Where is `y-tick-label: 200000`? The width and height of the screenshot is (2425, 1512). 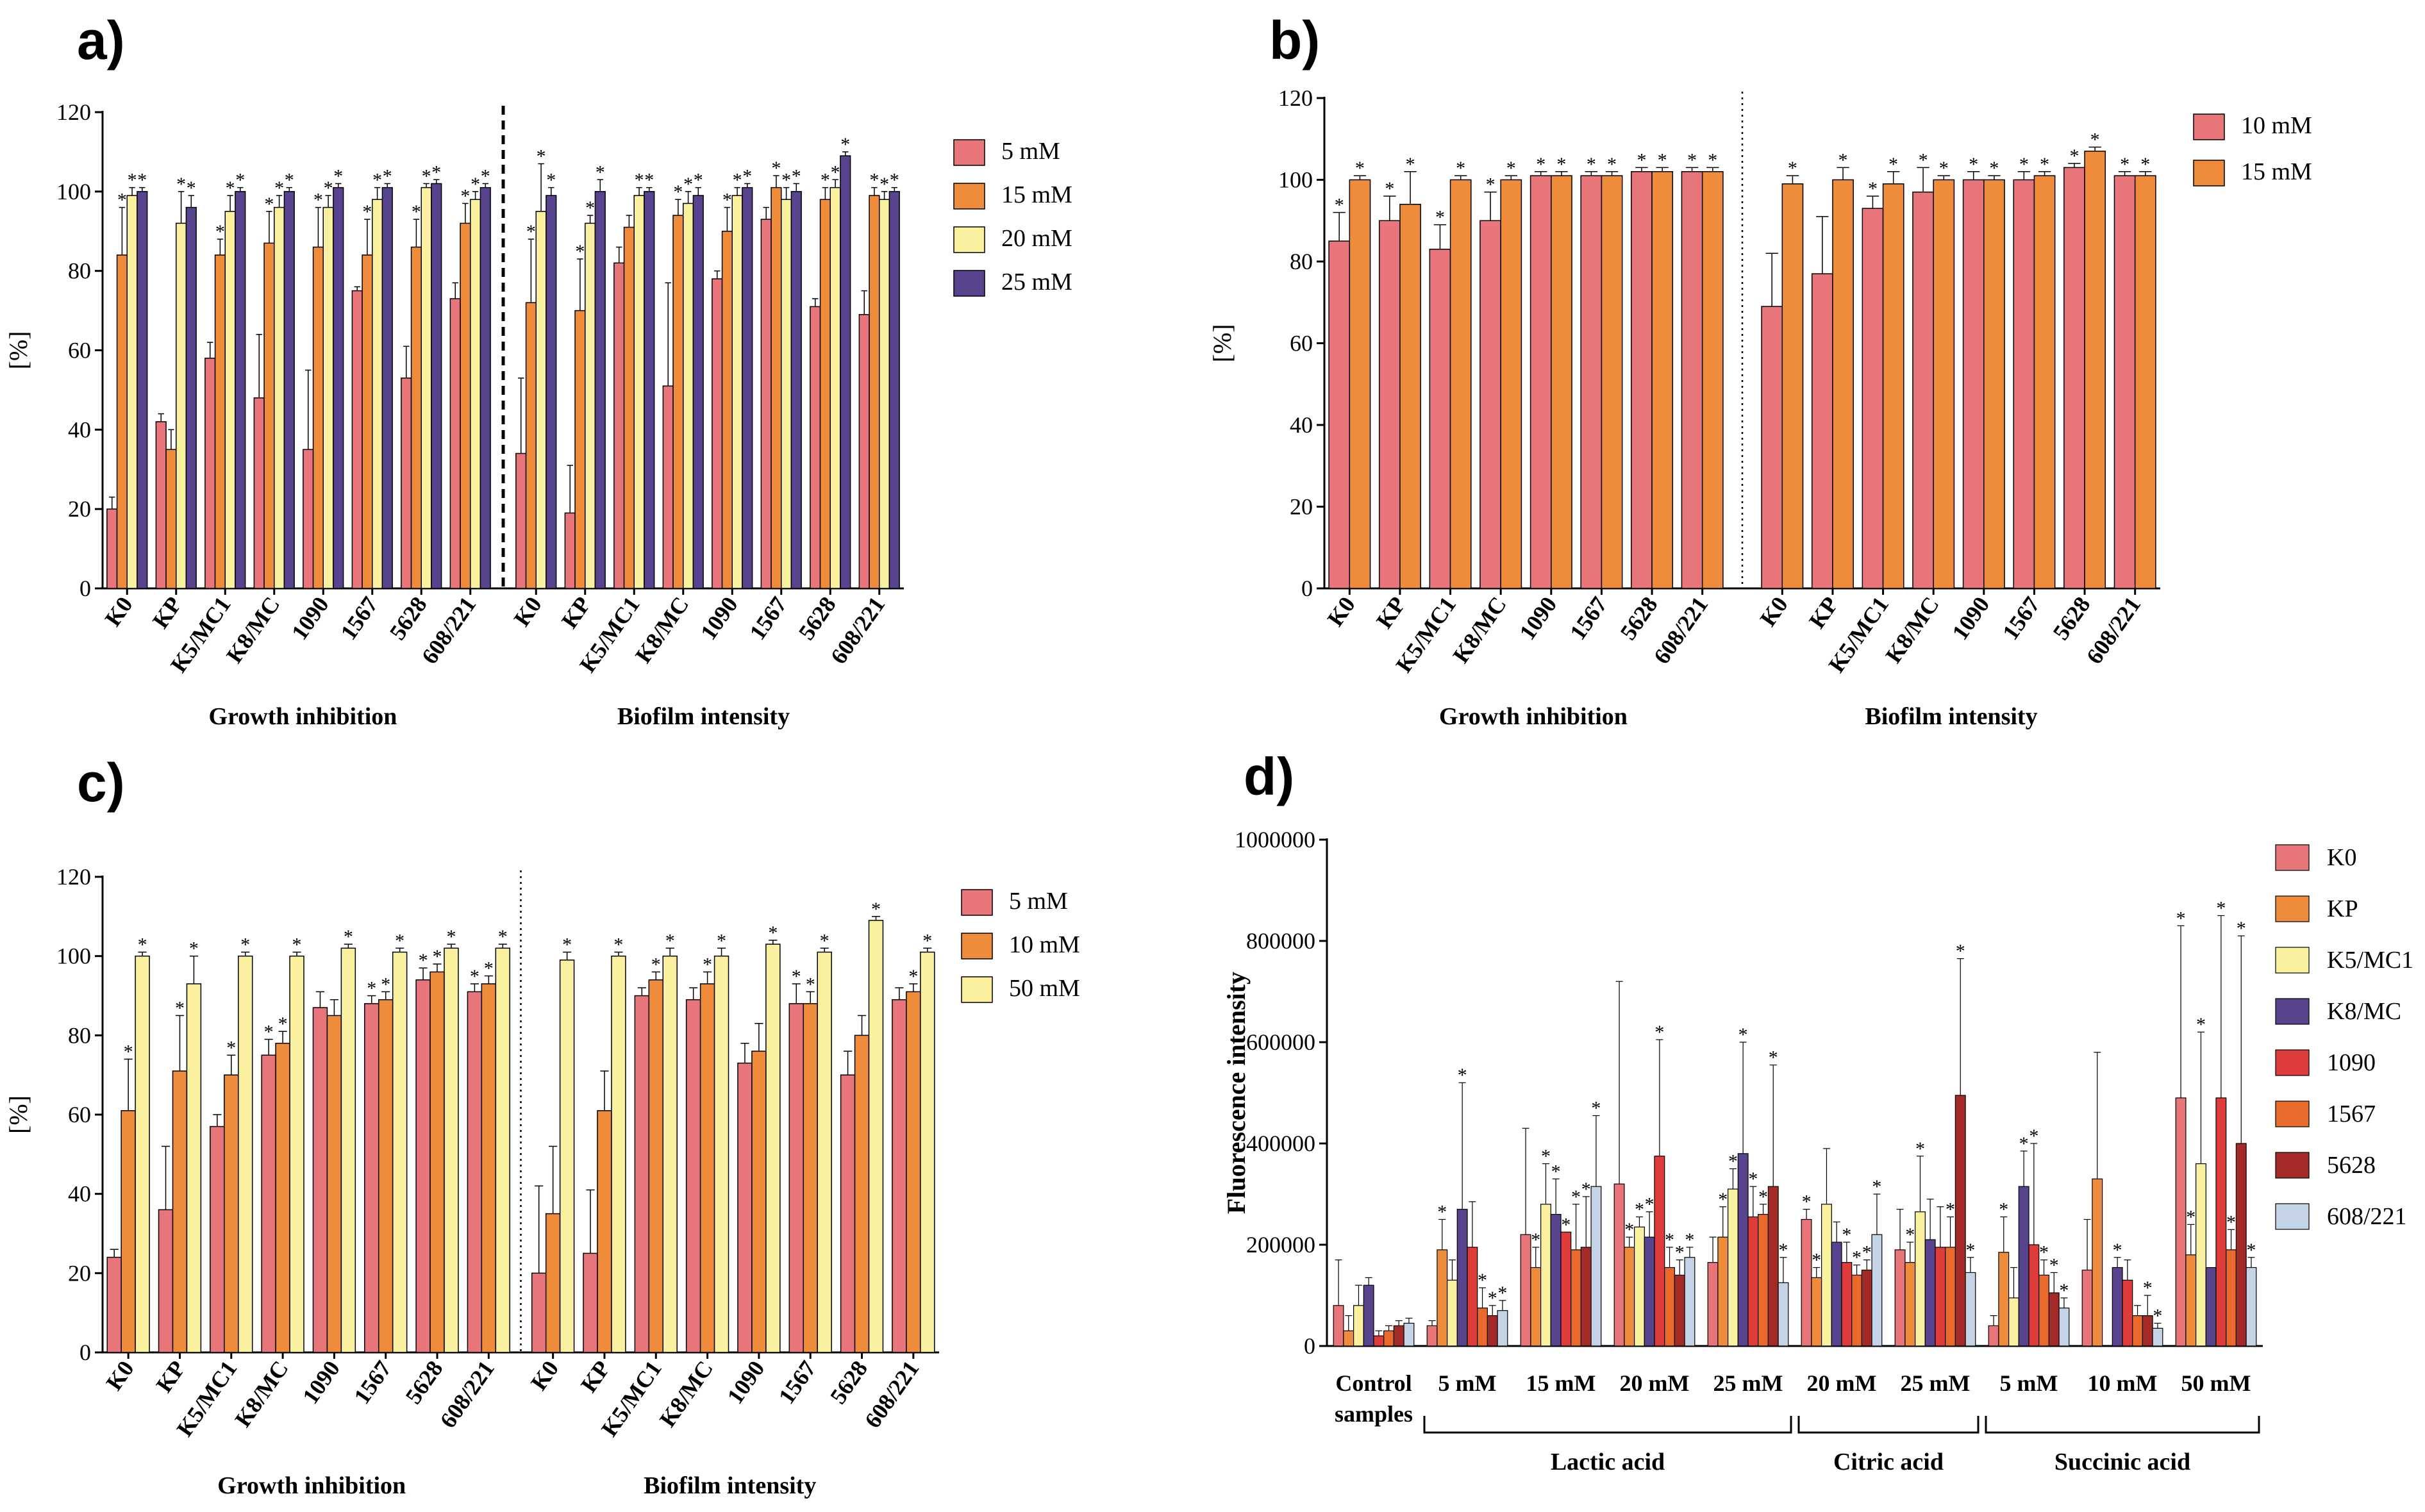
y-tick-label: 200000 is located at coordinates (1281, 1245).